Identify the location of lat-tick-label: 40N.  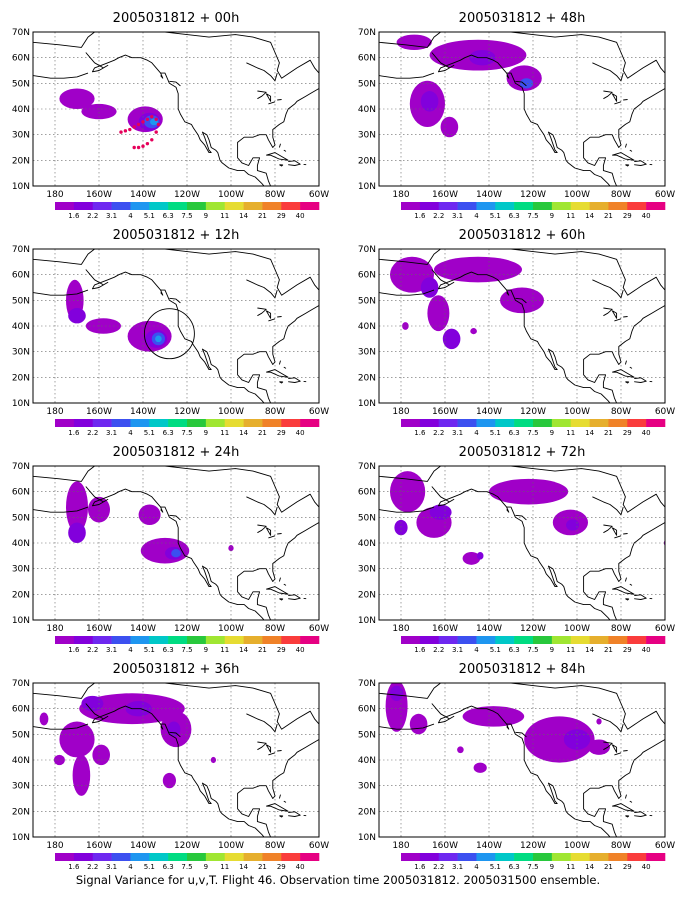
(21, 761).